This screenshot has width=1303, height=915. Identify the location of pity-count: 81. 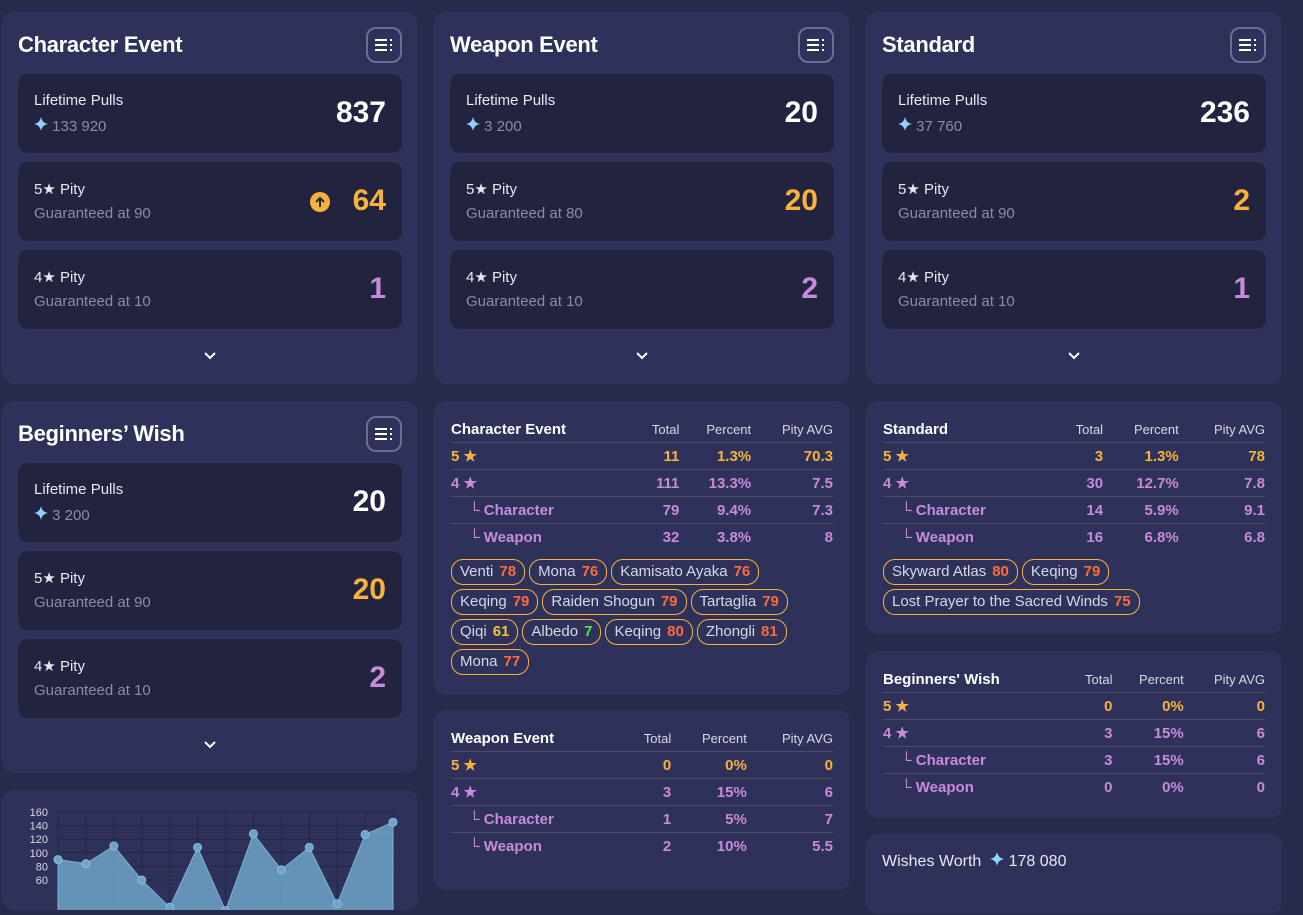
(769, 631).